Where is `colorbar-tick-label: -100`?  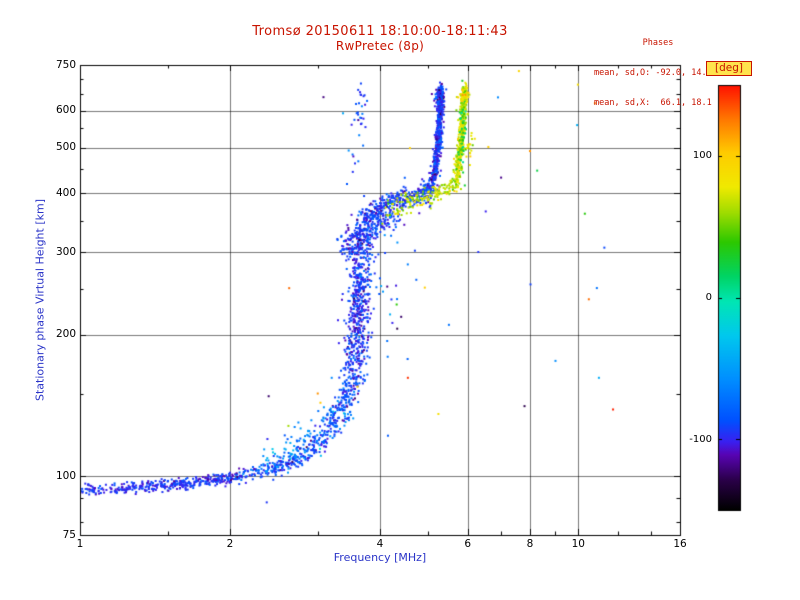 colorbar-tick-label: -100 is located at coordinates (700, 439).